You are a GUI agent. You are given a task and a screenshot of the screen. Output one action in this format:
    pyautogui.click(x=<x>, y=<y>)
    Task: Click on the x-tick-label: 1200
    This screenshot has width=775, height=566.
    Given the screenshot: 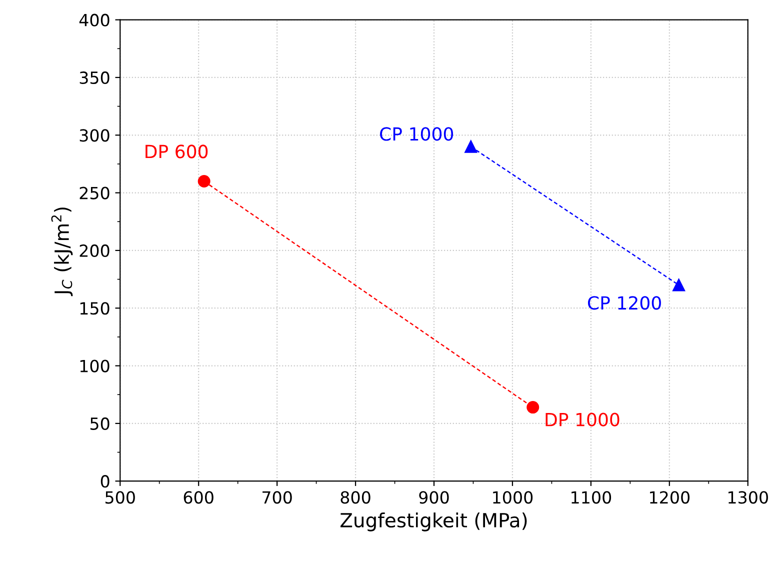 What is the action you would take?
    pyautogui.click(x=670, y=497)
    